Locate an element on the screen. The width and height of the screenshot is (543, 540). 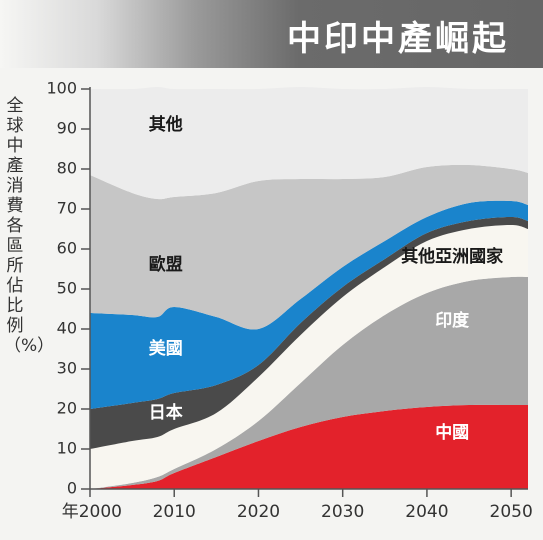
series-label-6: 其他 is located at coordinates (166, 124).